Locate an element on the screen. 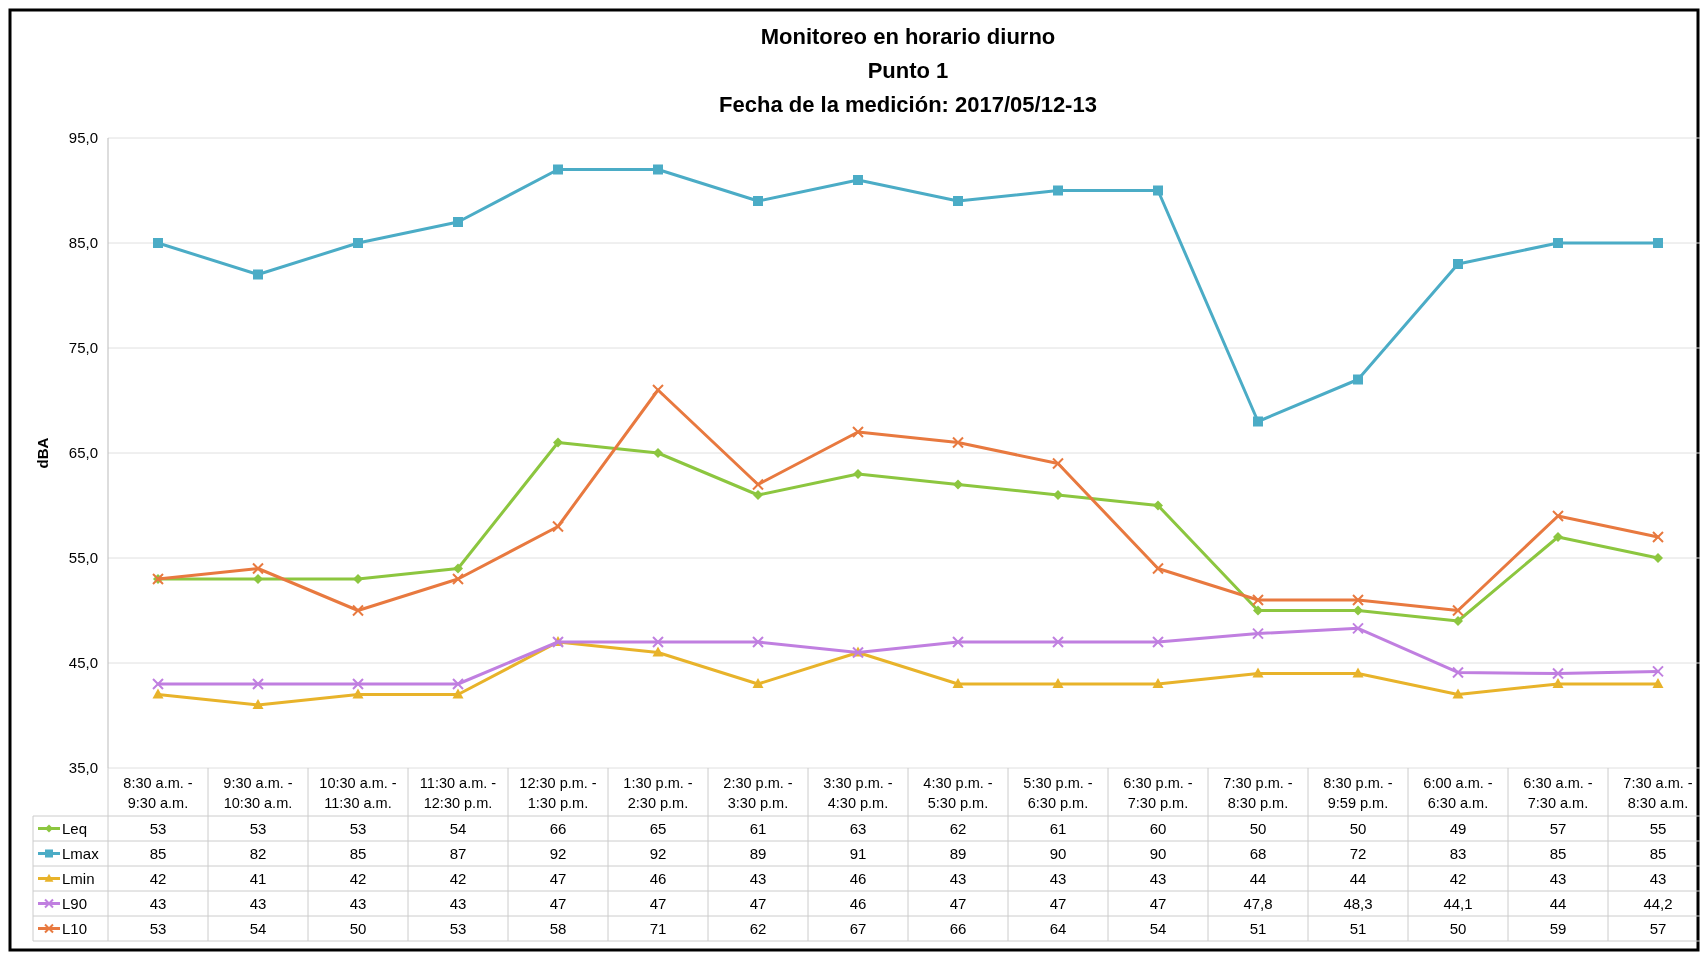 The width and height of the screenshot is (1708, 960). data-label: 51 is located at coordinates (1258, 928).